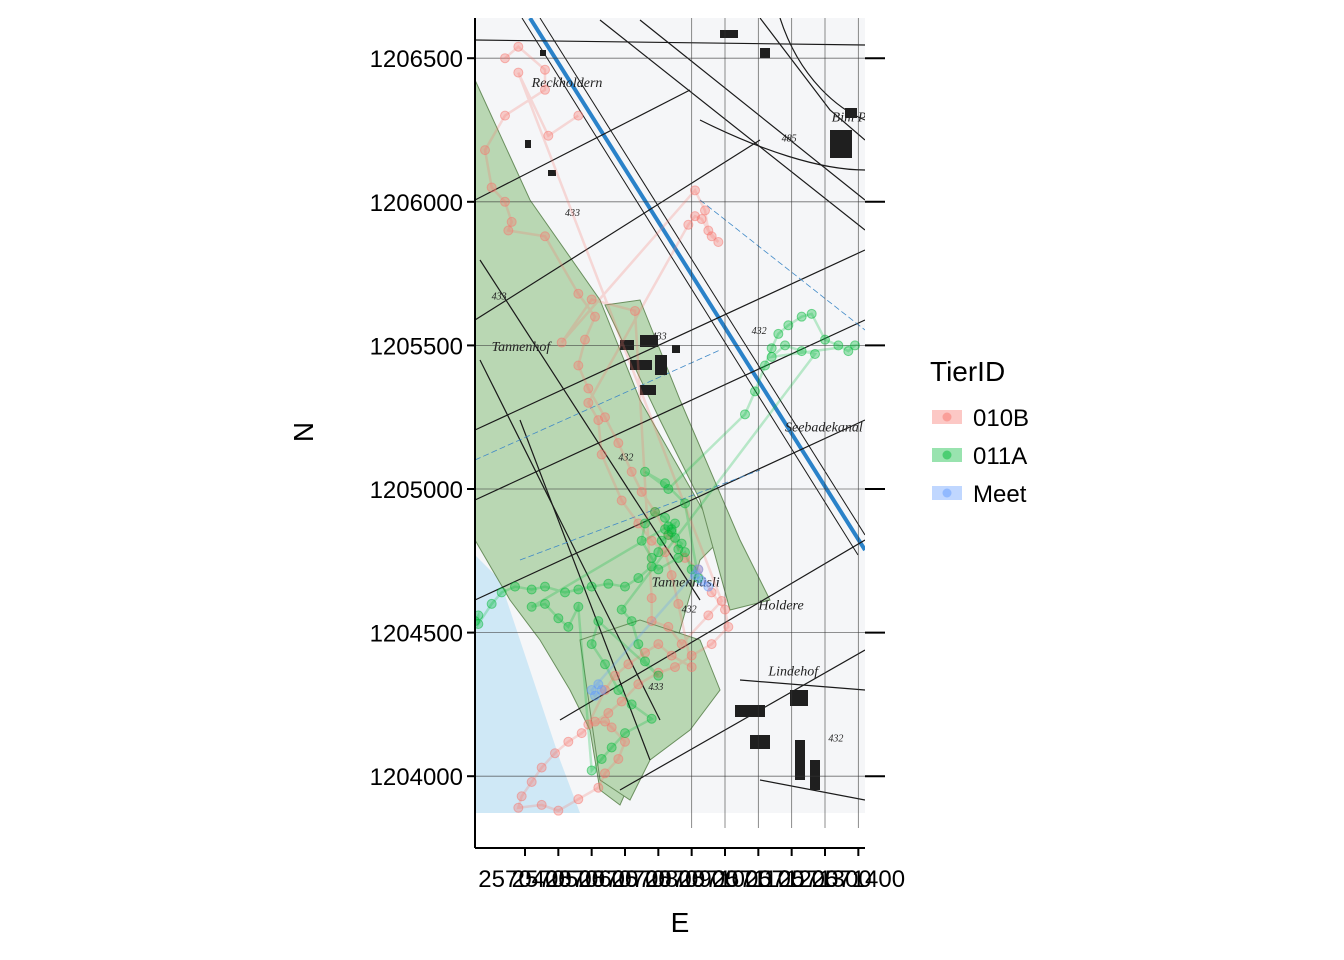 The height and width of the screenshot is (960, 1344). Describe the element at coordinates (416, 634) in the screenshot. I see `y-tick-label: 1204500` at that location.